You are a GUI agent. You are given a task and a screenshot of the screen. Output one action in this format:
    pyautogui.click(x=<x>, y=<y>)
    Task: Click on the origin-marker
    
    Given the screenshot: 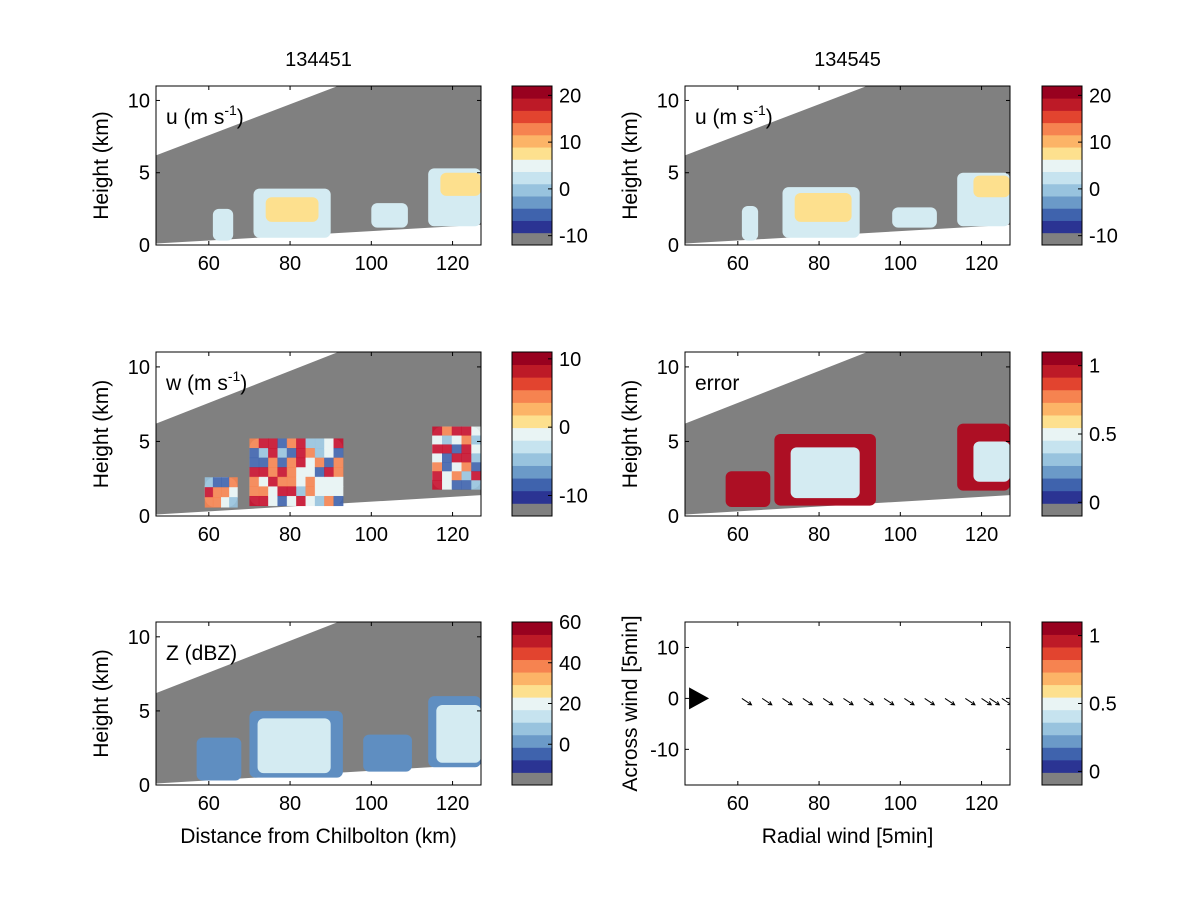 What is the action you would take?
    pyautogui.click(x=699, y=698)
    